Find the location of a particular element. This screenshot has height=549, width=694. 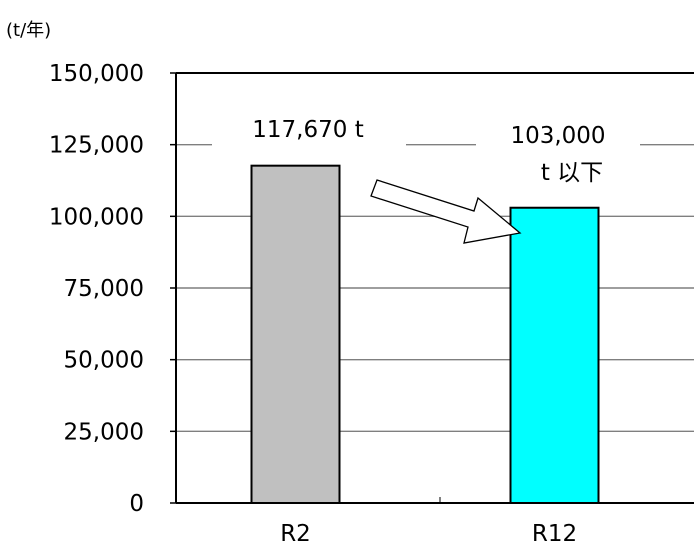

y-tick-label: 75,000 is located at coordinates (104, 289).